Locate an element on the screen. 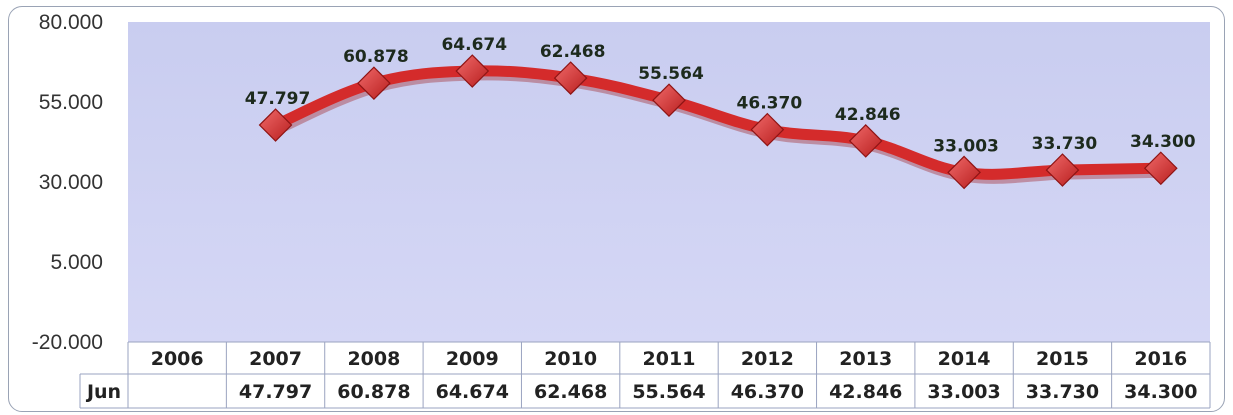  table-value-cell: 55.564 is located at coordinates (668, 392).